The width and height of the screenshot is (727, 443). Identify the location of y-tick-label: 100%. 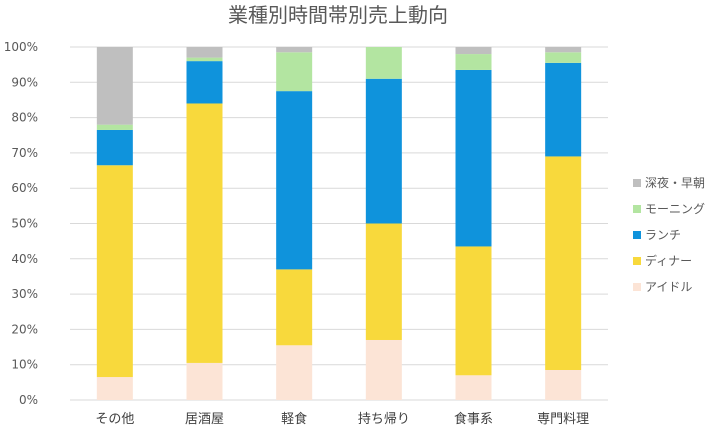
(21, 47).